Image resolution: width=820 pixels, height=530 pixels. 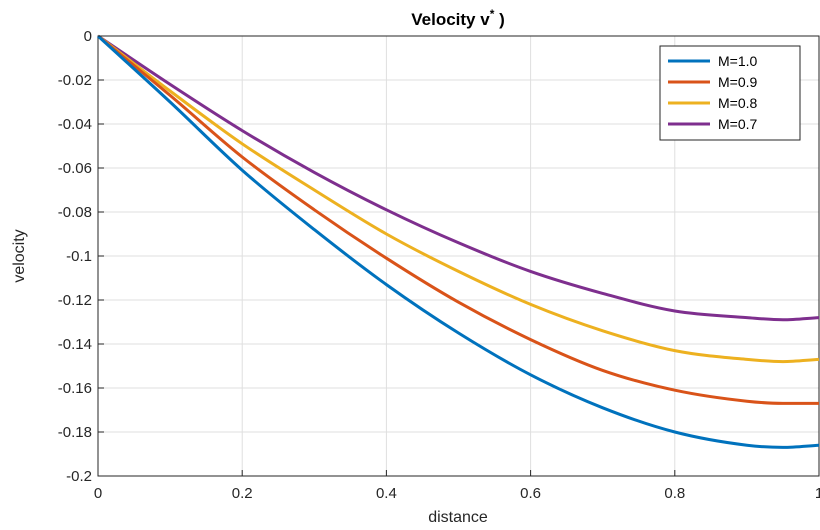 What do you see at coordinates (738, 82) in the screenshot?
I see `legend-label: M=0.9` at bounding box center [738, 82].